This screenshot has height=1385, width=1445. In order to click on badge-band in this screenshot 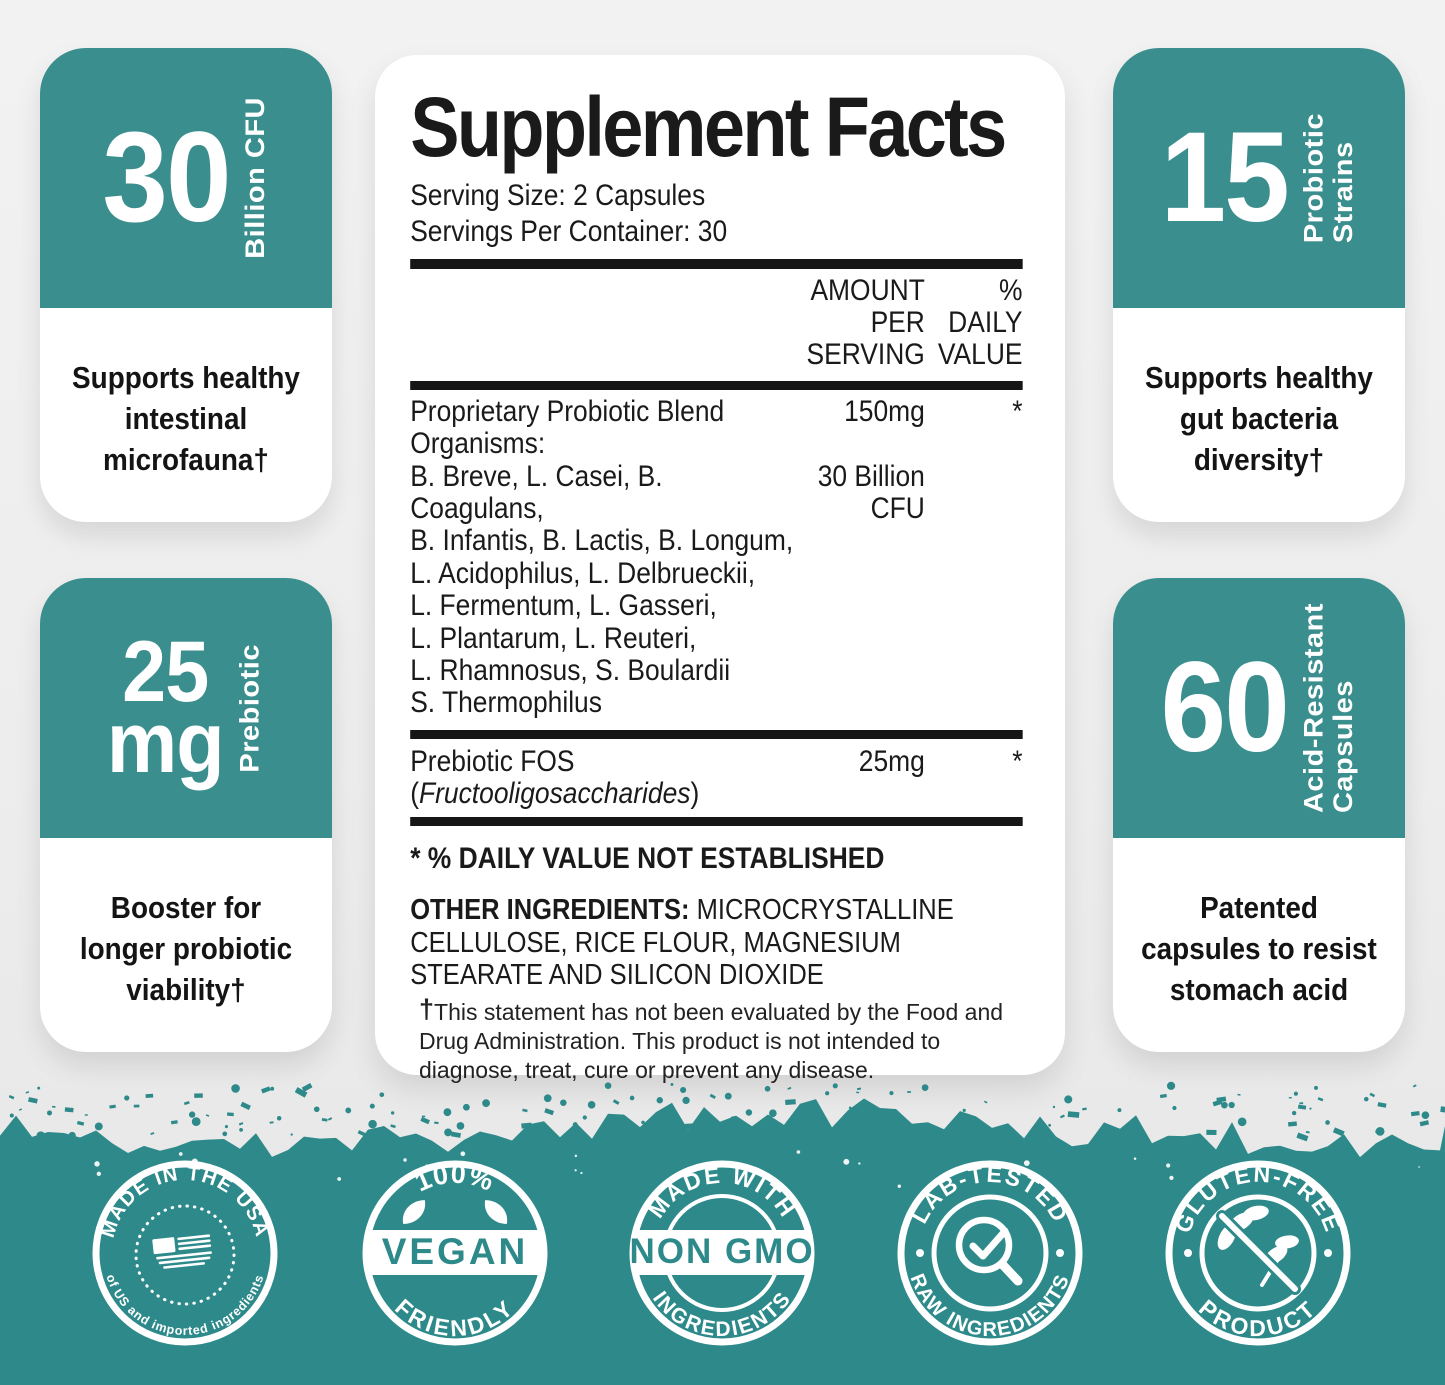, I will do `click(722, 1252)`.